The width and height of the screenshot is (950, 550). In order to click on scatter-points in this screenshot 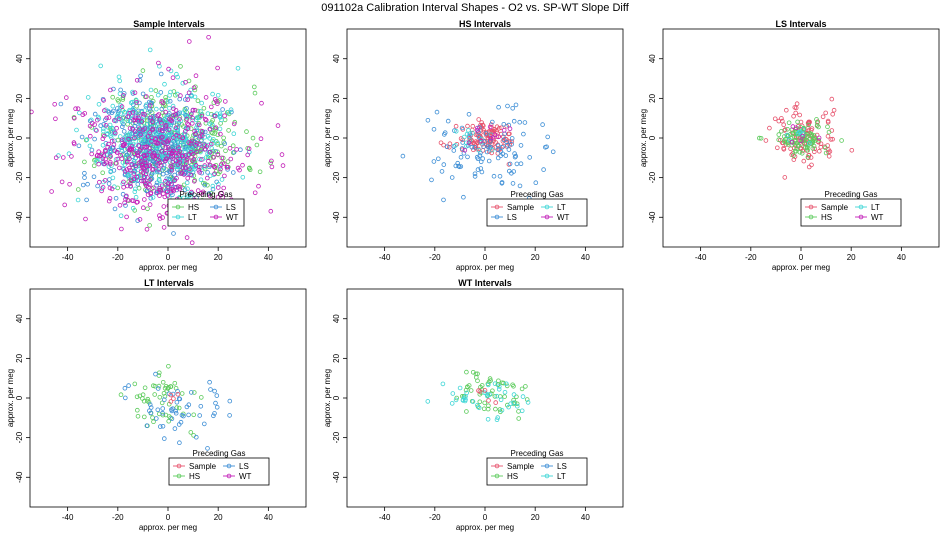, I will do `click(478, 396)`.